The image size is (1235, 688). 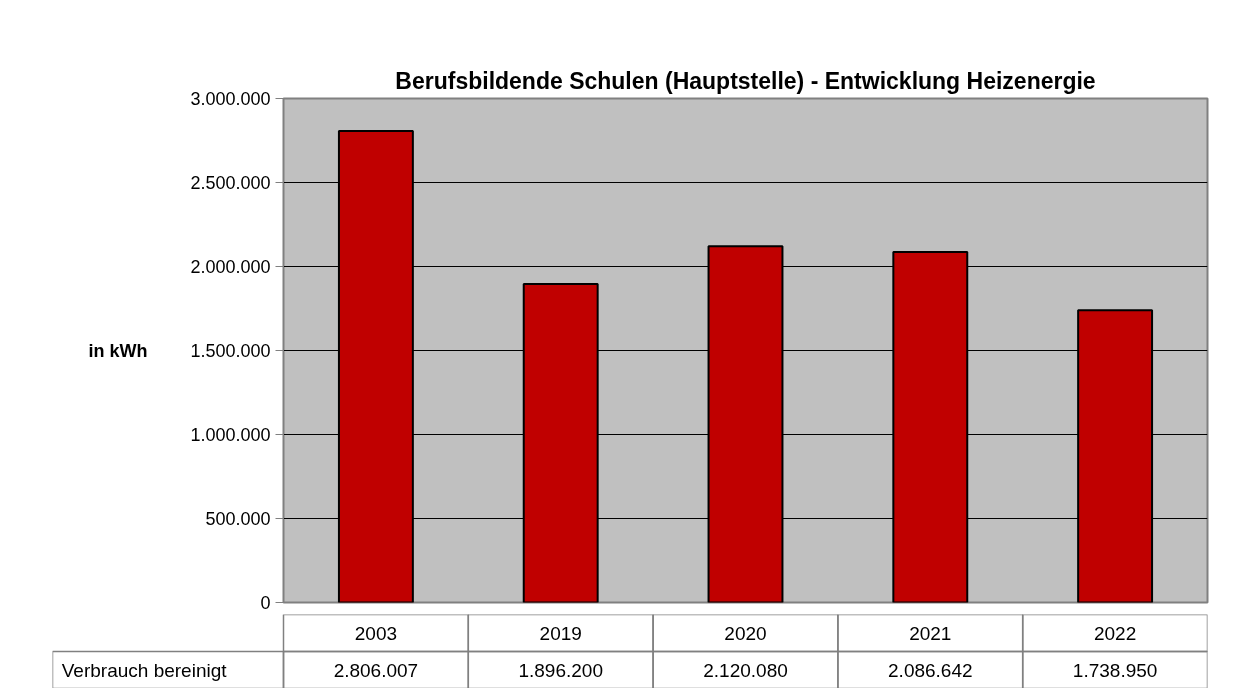 I want to click on x-tick-label: 2022, so click(x=1115, y=633).